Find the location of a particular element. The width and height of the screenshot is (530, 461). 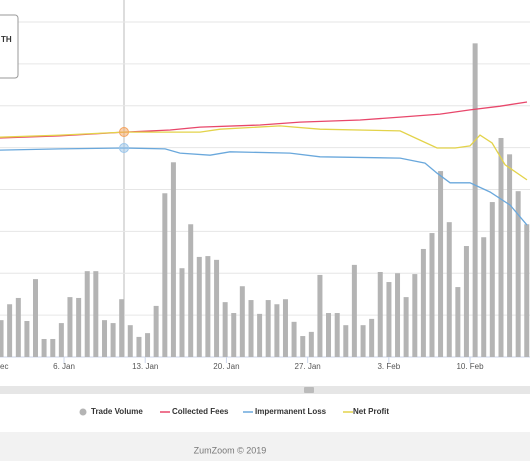

x-tick-label: ec is located at coordinates (4, 366).